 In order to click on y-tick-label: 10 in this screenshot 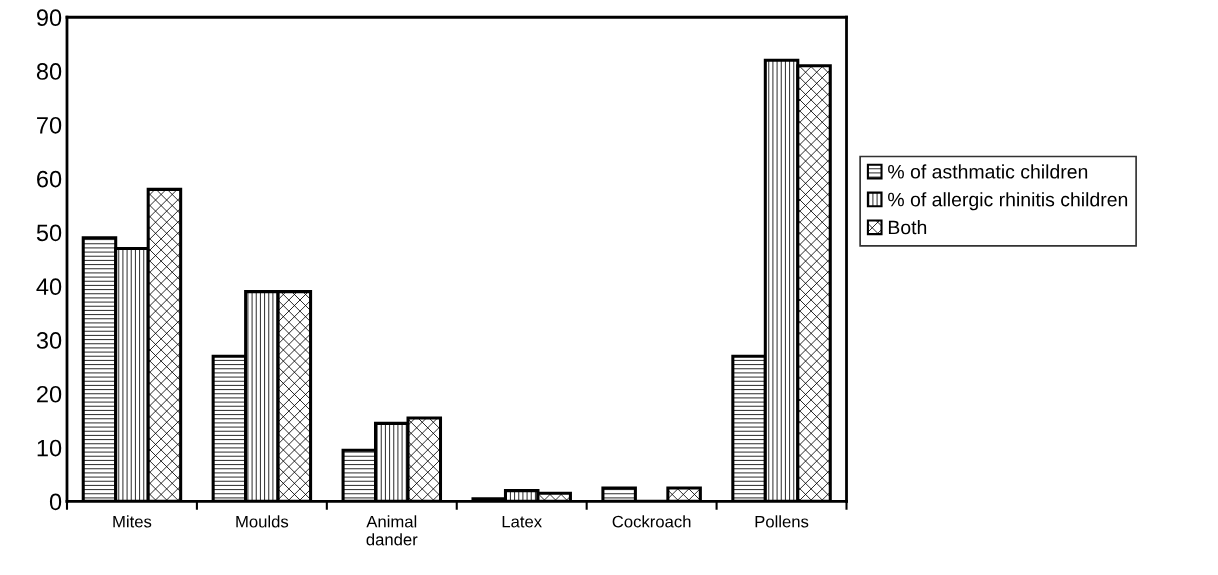, I will do `click(49, 448)`.